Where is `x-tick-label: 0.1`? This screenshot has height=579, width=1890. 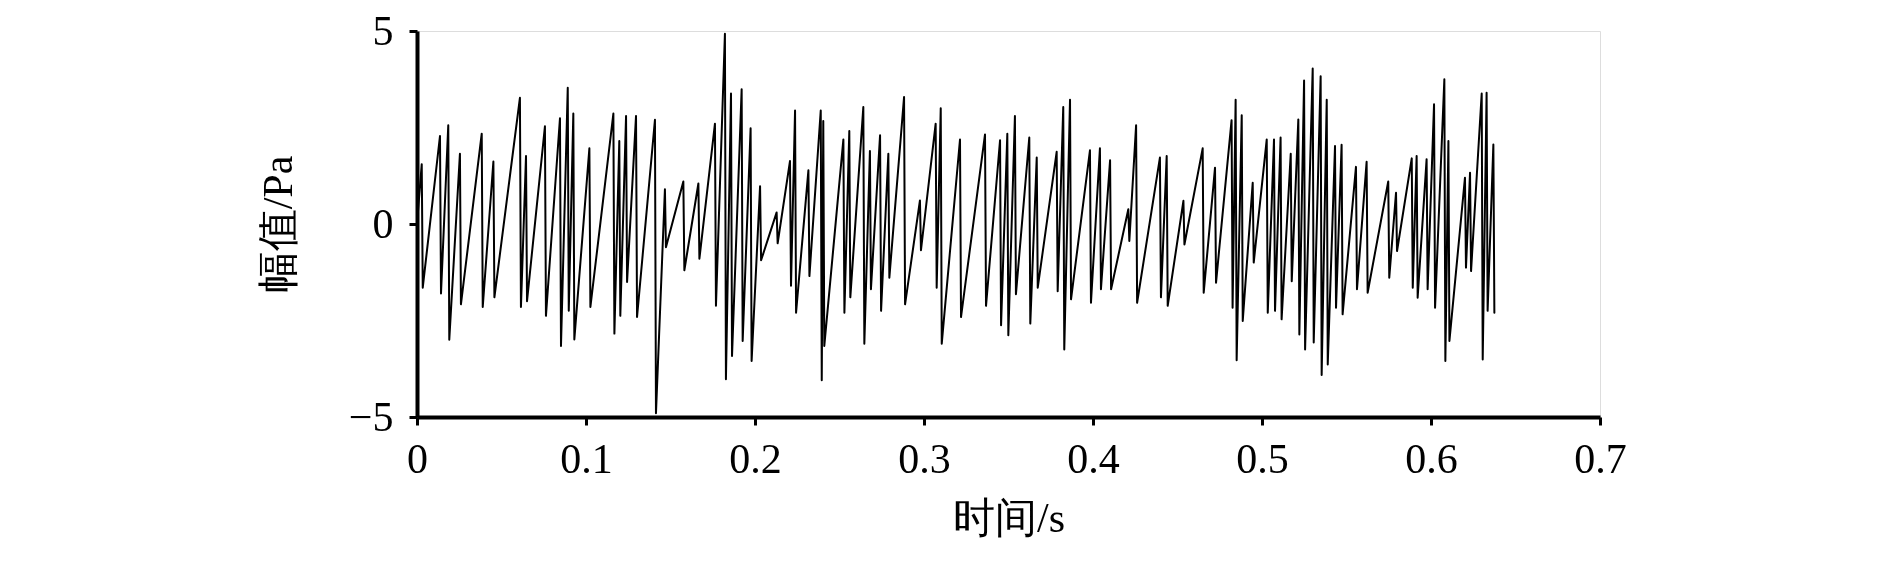 x-tick-label: 0.1 is located at coordinates (586, 458).